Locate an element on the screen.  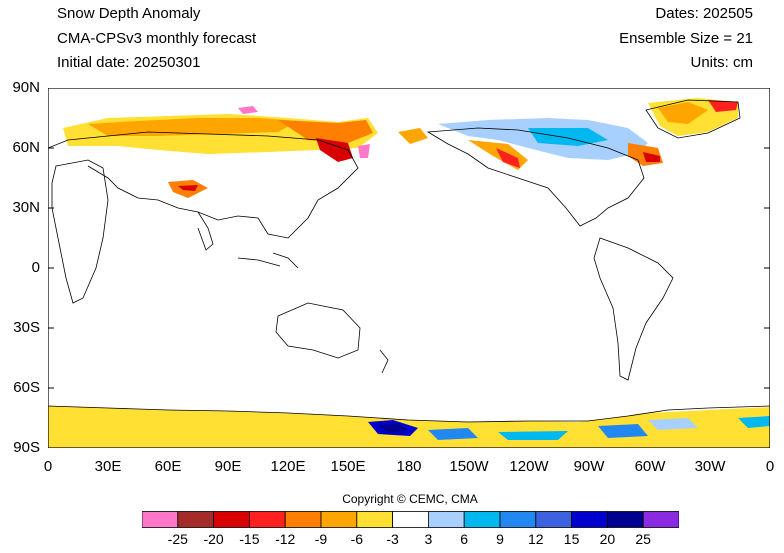
lon-label-60e: 60E is located at coordinates (168, 466).